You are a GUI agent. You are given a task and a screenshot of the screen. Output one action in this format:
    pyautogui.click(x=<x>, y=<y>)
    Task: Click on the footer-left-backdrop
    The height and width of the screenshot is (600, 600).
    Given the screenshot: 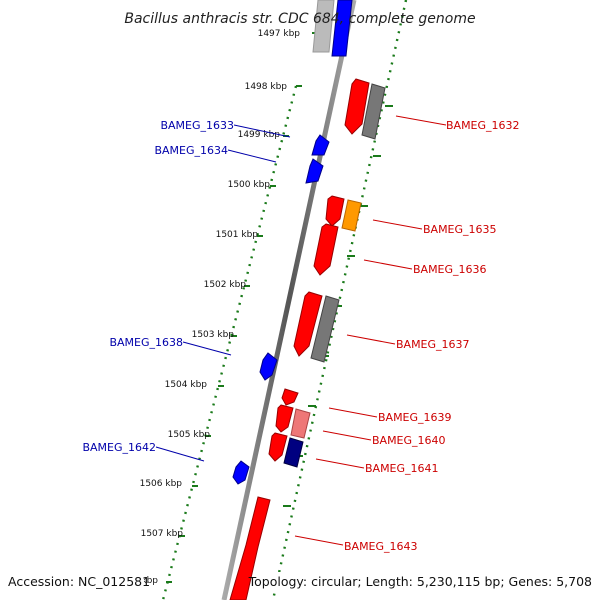 What is the action you would take?
    pyautogui.click(x=74, y=582)
    